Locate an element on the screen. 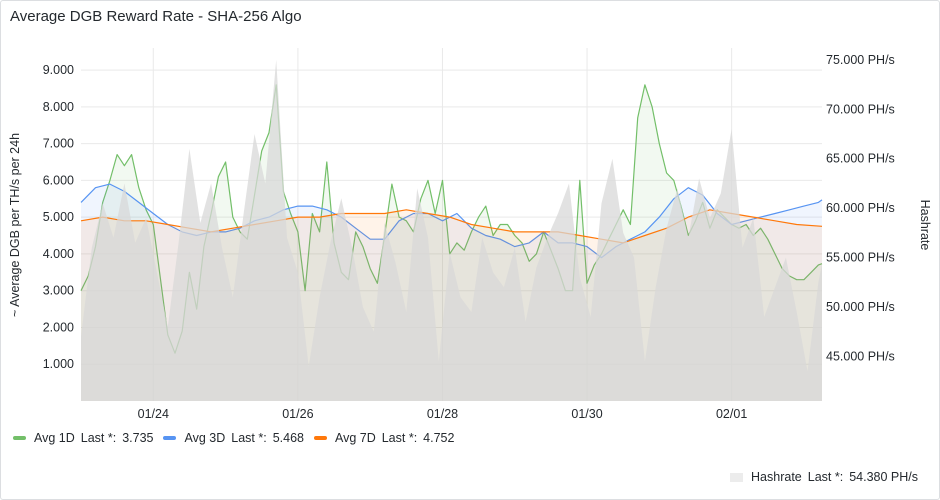  y2-tick-label: 70.000 PH/s is located at coordinates (860, 109).